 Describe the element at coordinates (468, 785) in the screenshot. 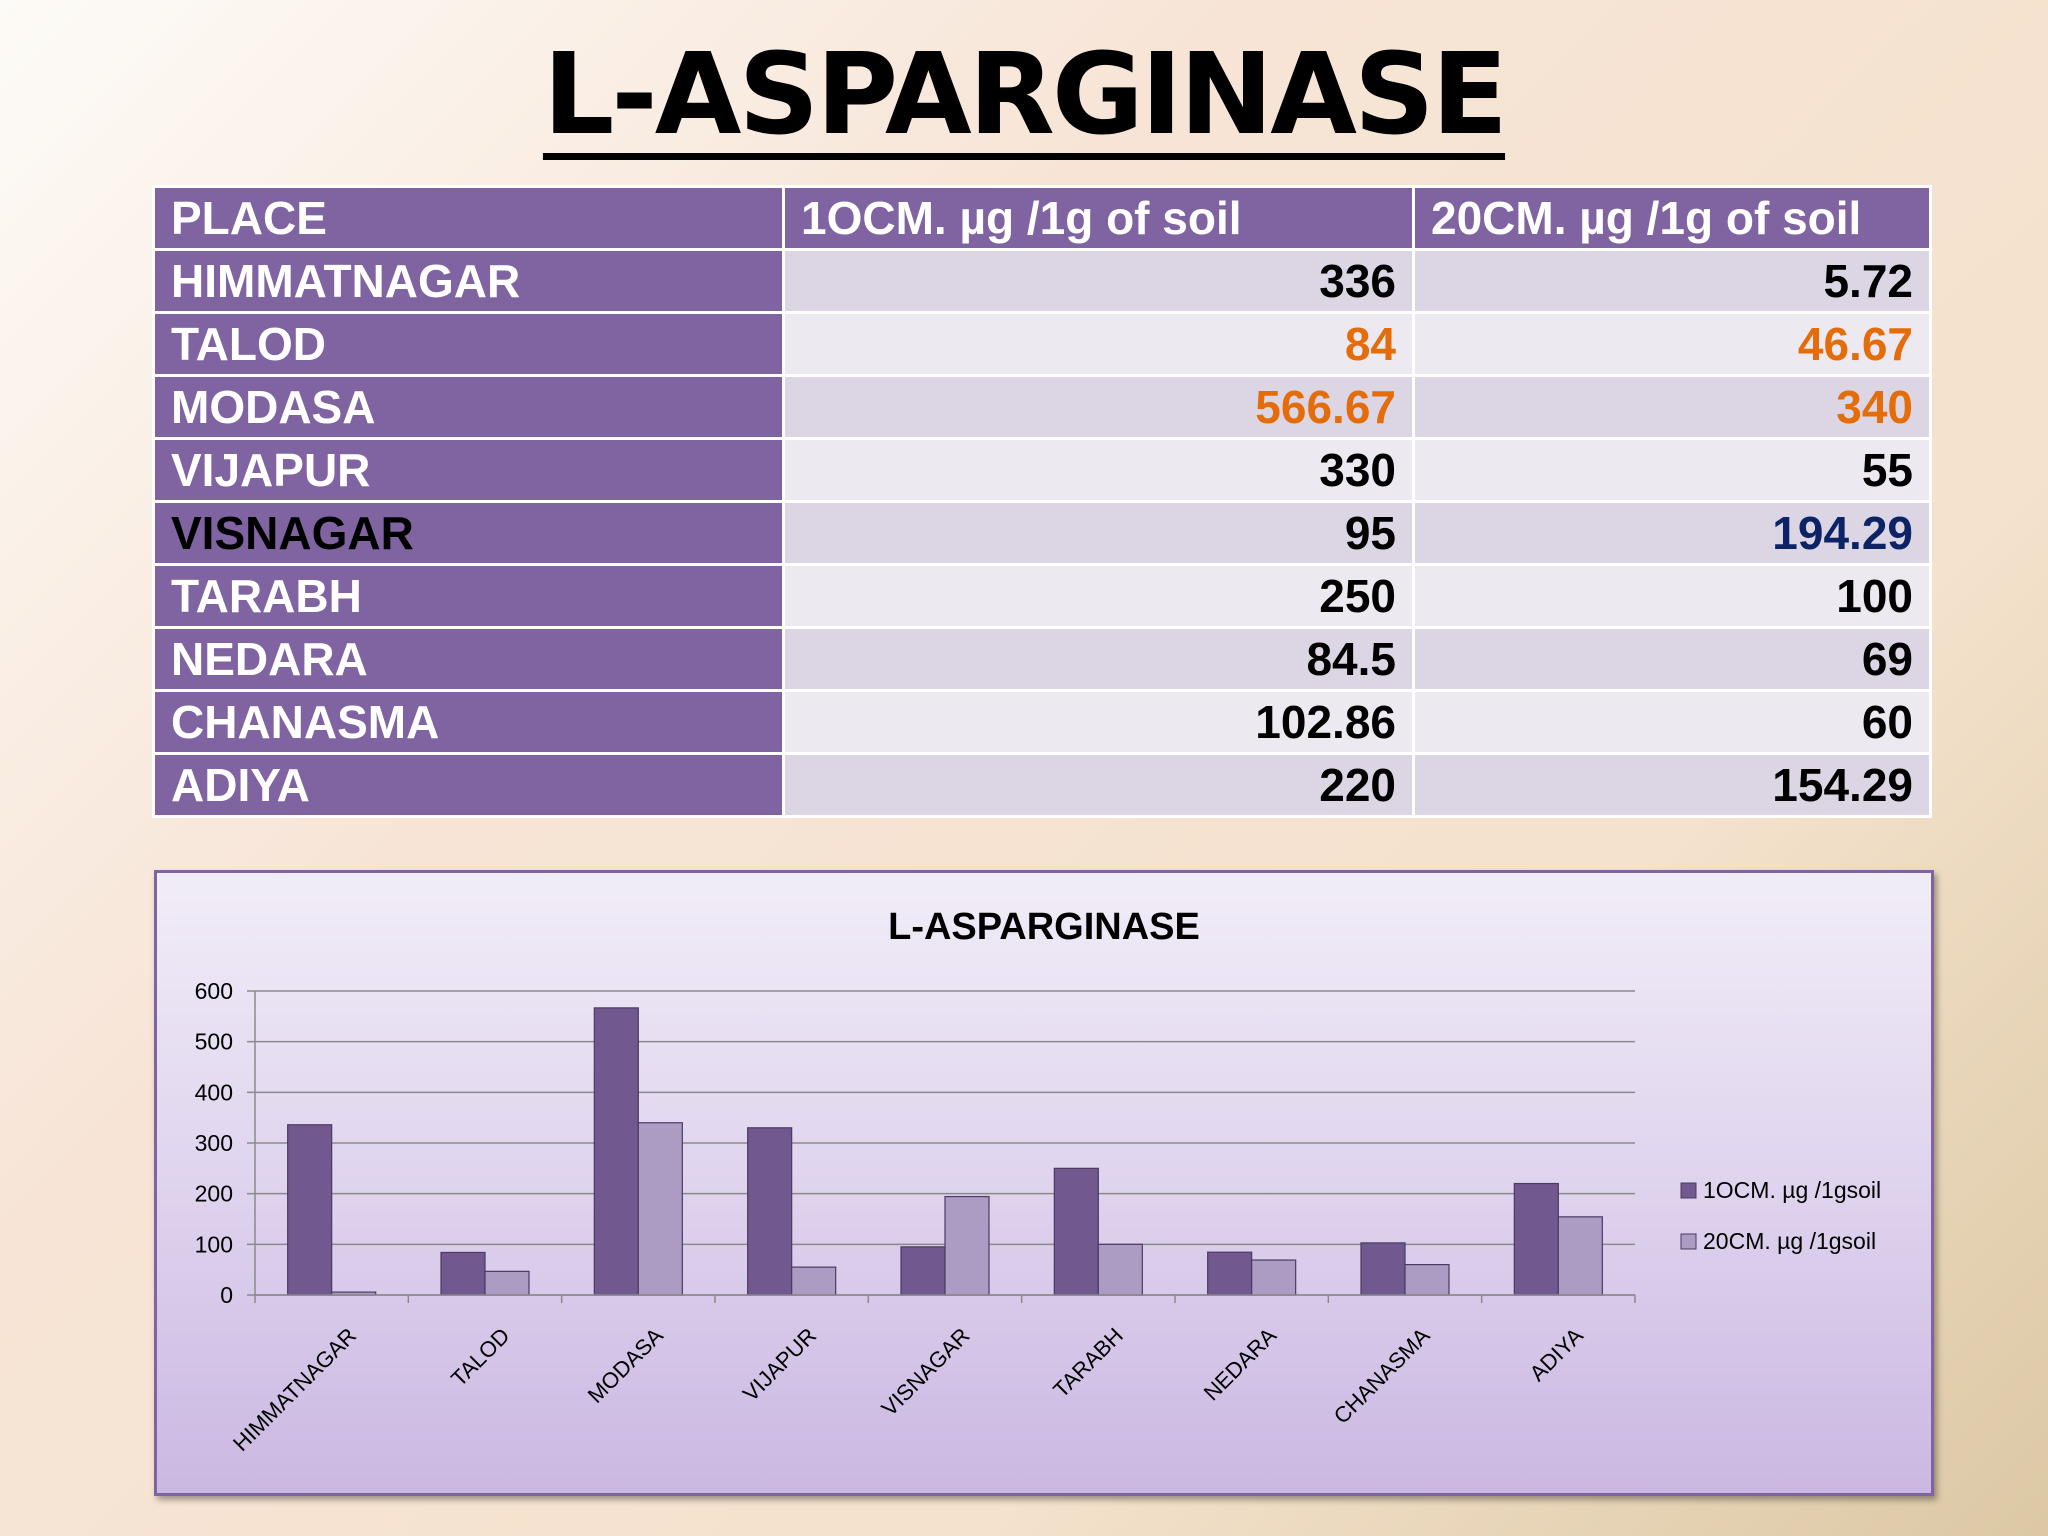

I see `place-cell: ADIYA` at that location.